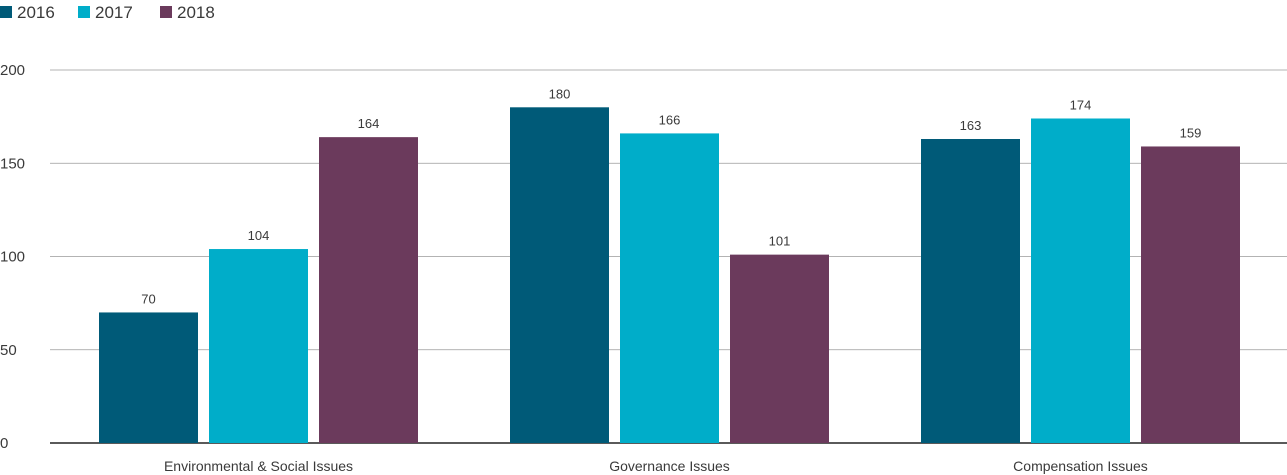 The height and width of the screenshot is (475, 1287). I want to click on y-axis-ticks: 0 50 100 150 200, so click(12, 257).